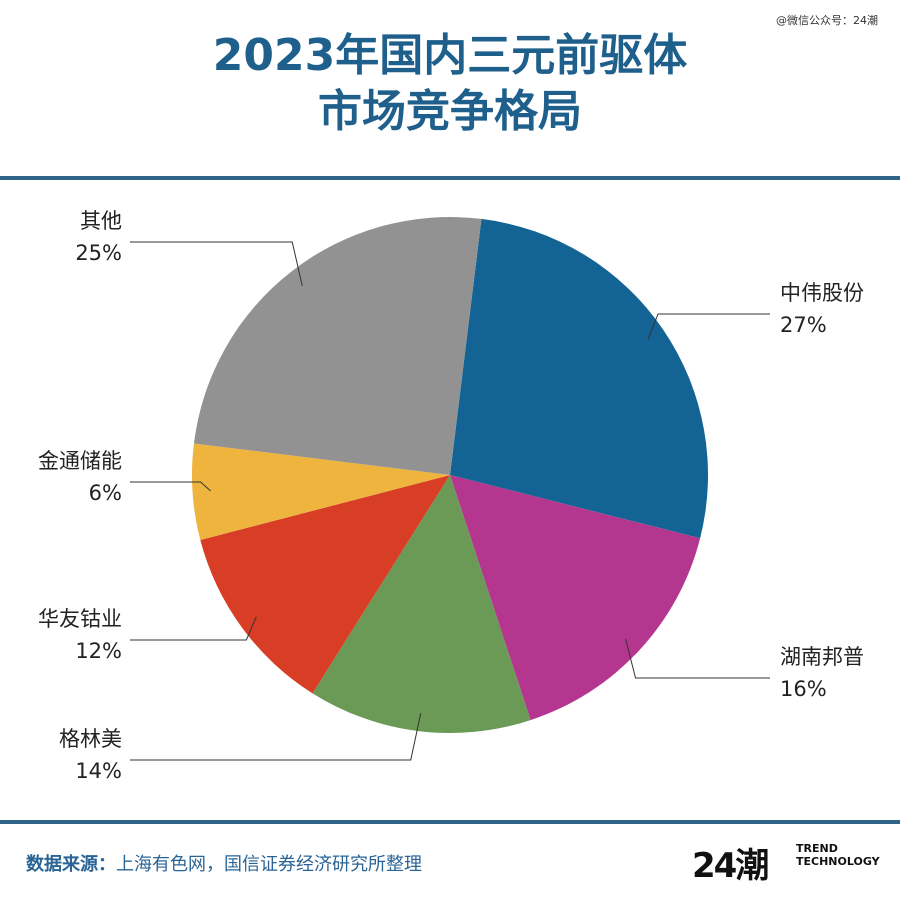 This screenshot has width=900, height=905. I want to click on brand-tagline: TREND TECHNOLOGY, so click(838, 855).